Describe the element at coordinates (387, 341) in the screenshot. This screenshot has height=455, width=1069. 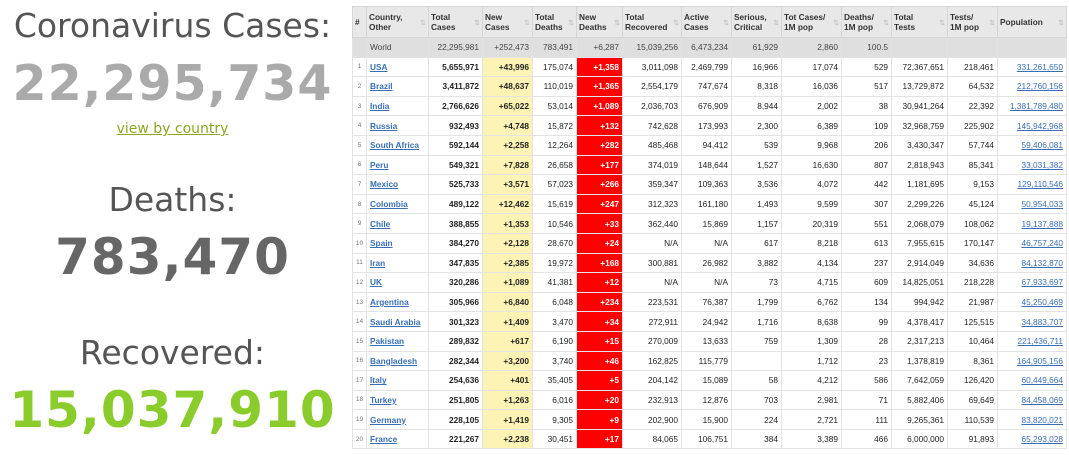
I see `country-link: Pakistan` at that location.